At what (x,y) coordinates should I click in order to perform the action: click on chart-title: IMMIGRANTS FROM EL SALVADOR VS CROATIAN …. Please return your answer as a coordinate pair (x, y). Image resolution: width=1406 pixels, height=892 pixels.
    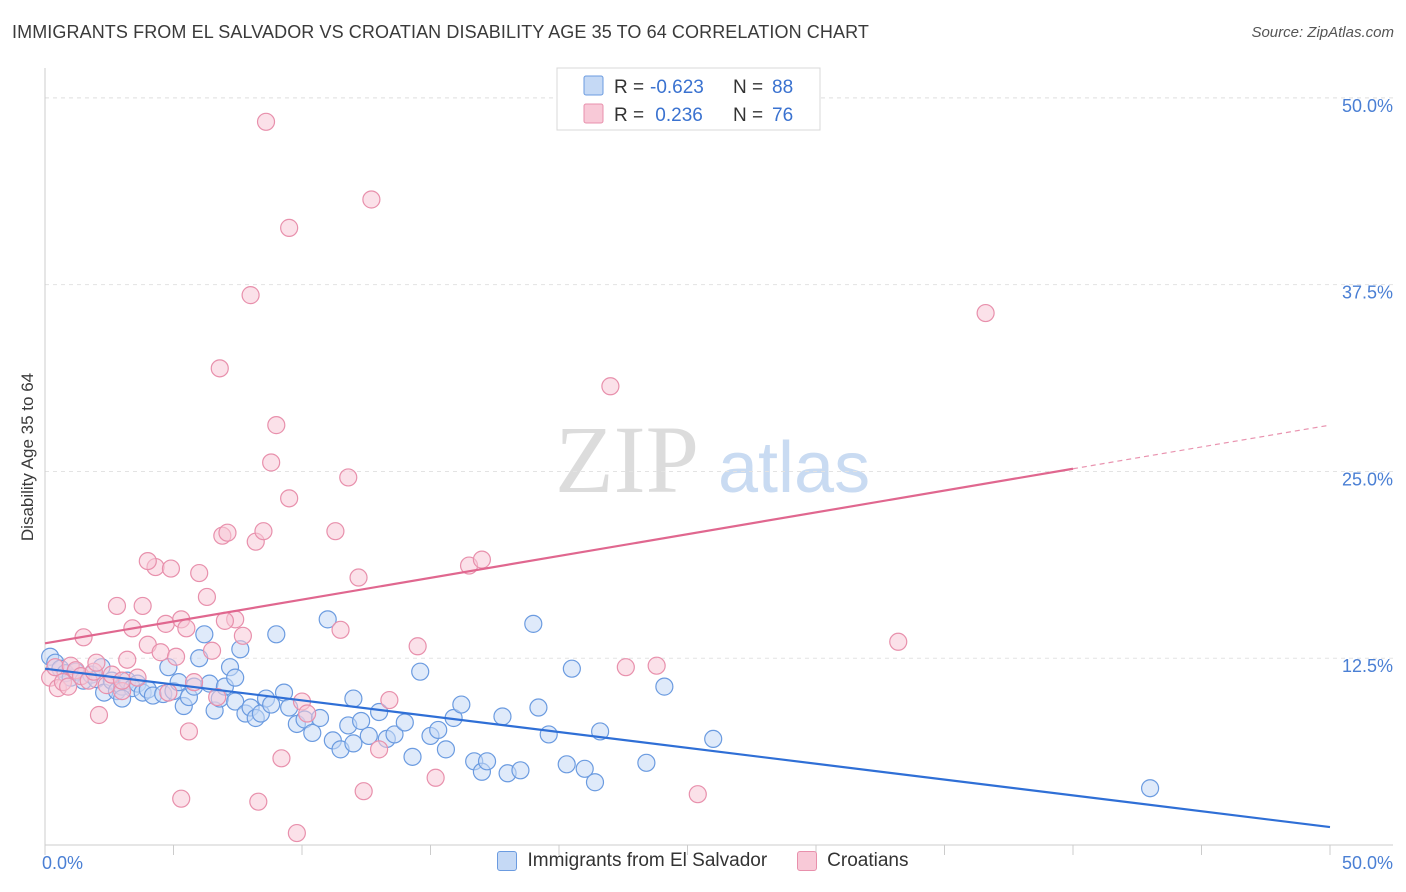
    Looking at the image, I should click on (440, 32).